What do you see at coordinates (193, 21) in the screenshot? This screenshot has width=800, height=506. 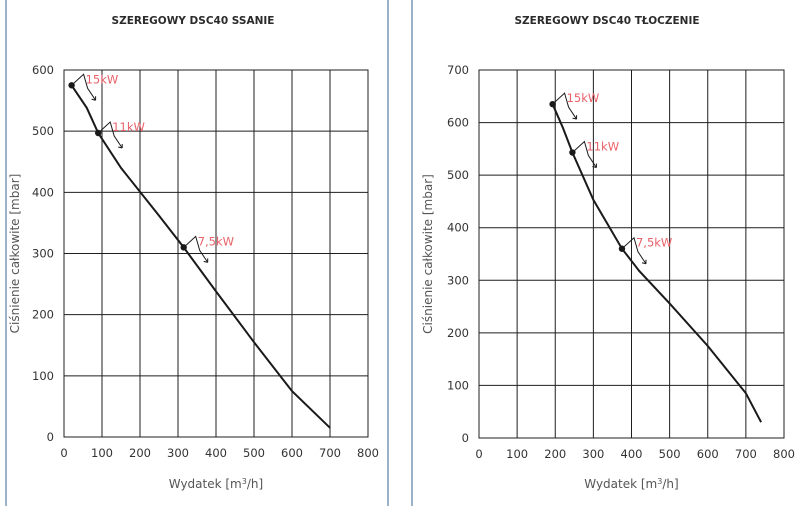 I see `chart-title: SZEREGOWY DSC40 SSANIE` at bounding box center [193, 21].